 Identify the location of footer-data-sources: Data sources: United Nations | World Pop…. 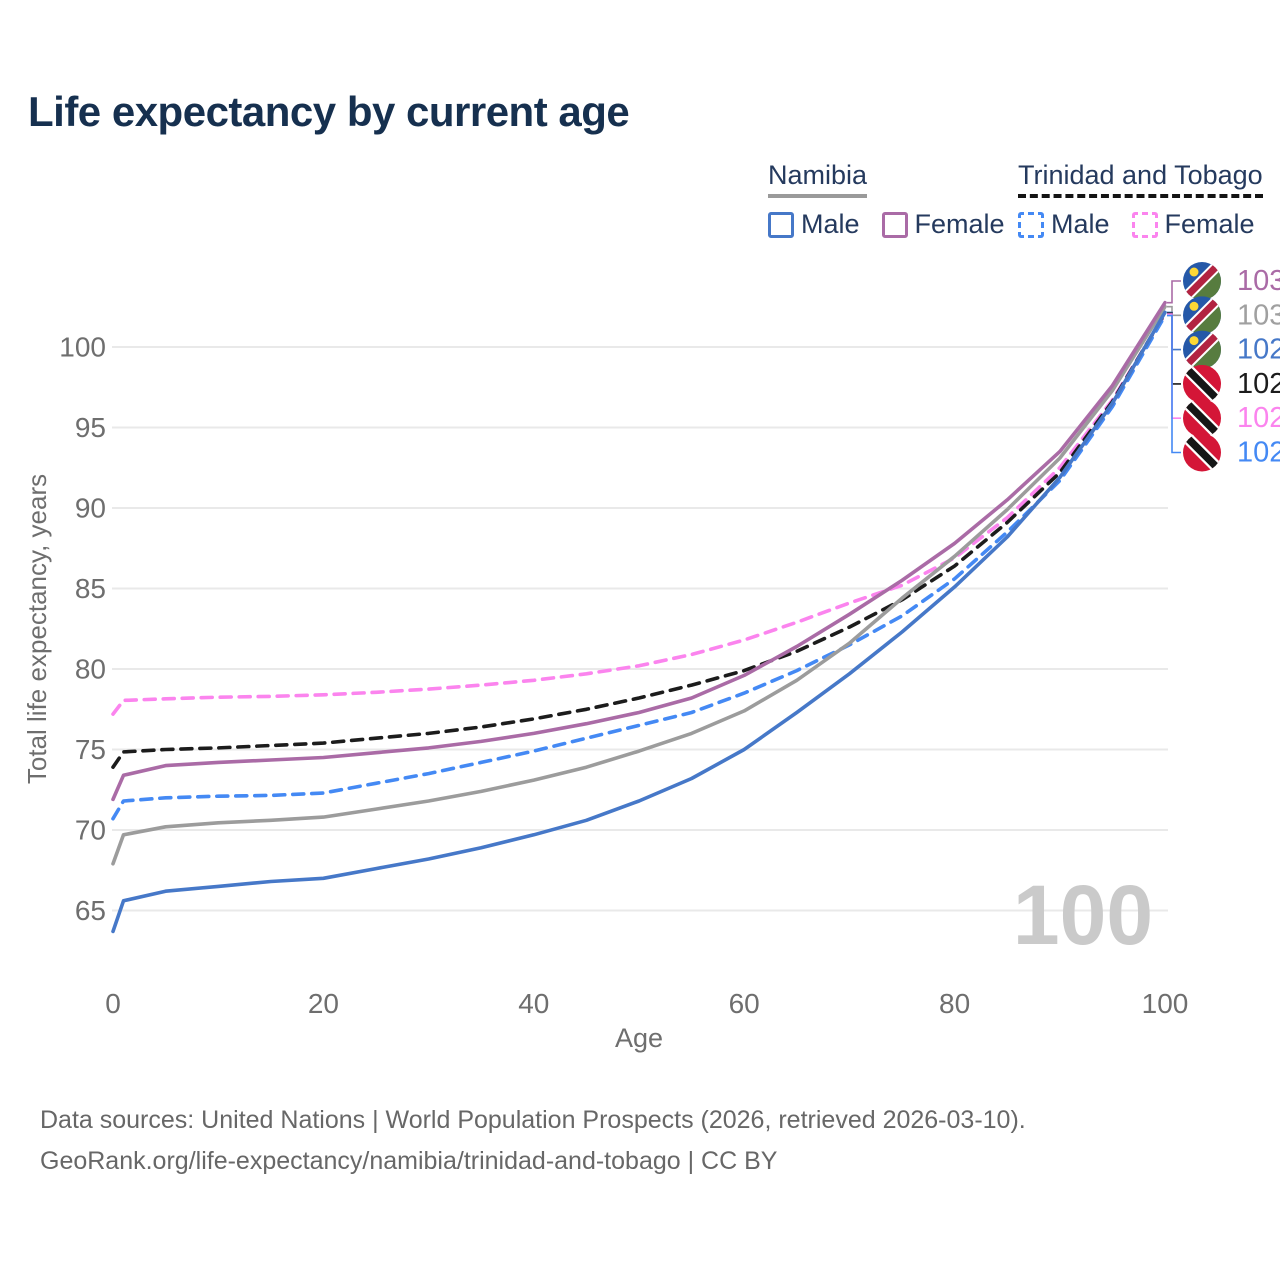
(533, 1120).